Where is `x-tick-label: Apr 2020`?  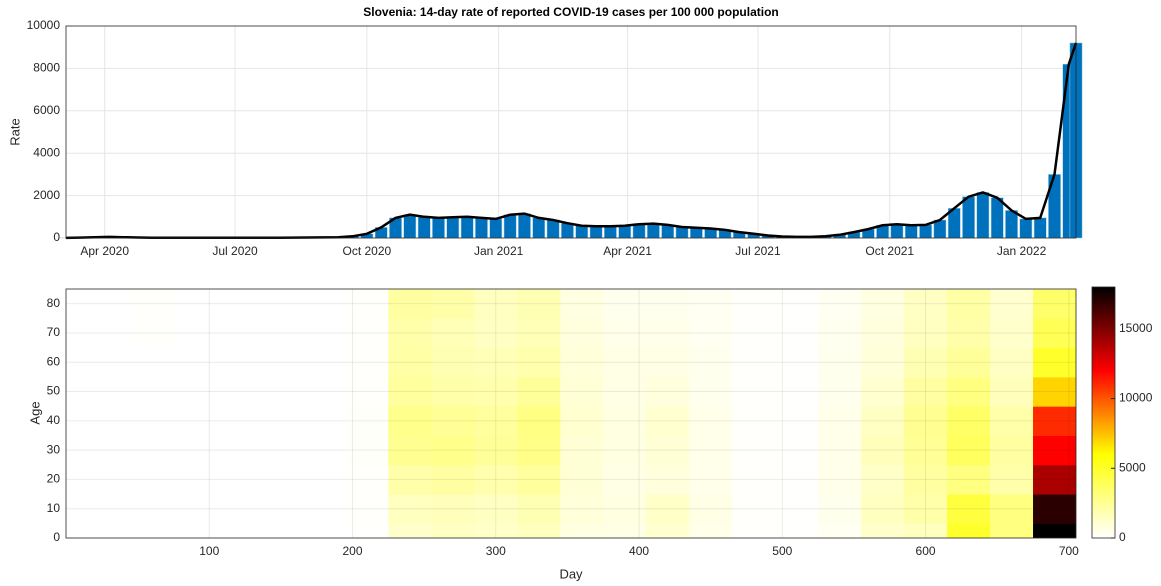 x-tick-label: Apr 2020 is located at coordinates (104, 251).